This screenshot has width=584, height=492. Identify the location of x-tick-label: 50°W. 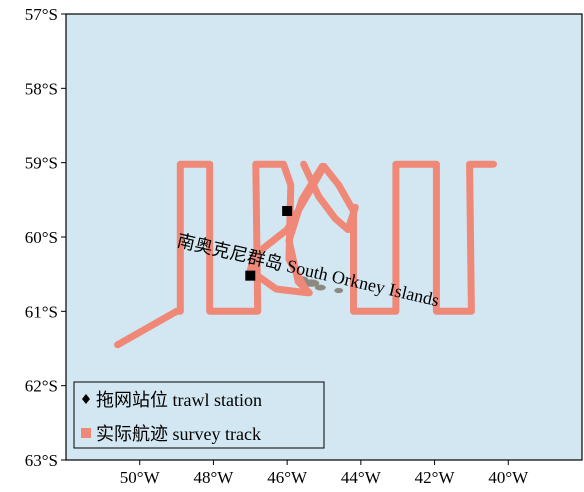
(140, 477).